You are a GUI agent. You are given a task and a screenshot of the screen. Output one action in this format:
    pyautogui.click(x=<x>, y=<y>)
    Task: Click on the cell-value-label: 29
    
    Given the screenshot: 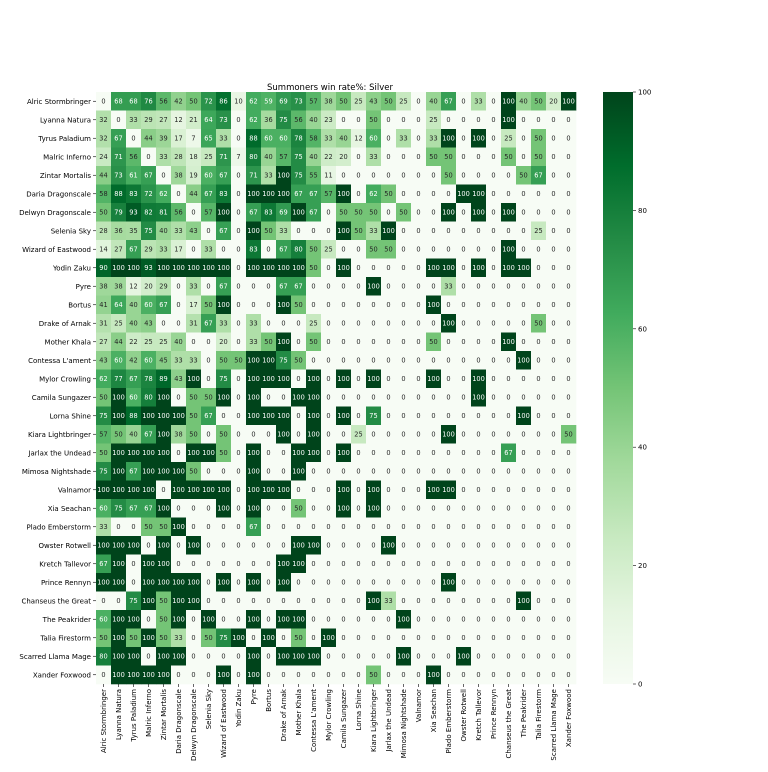 What is the action you would take?
    pyautogui.click(x=148, y=120)
    